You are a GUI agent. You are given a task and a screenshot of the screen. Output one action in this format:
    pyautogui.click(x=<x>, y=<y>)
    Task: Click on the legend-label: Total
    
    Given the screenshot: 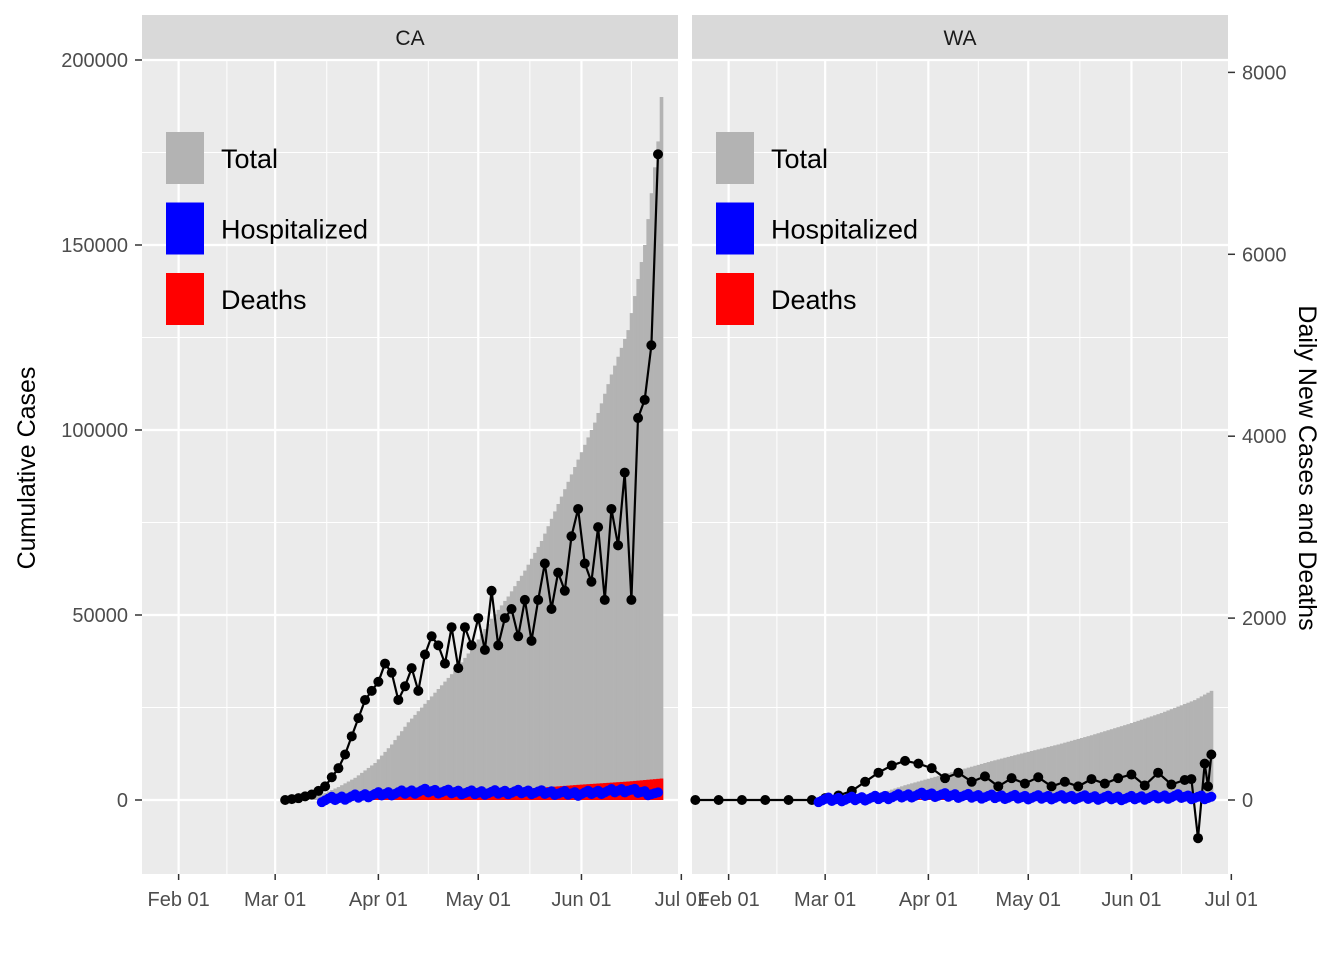 What is the action you would take?
    pyautogui.click(x=799, y=159)
    